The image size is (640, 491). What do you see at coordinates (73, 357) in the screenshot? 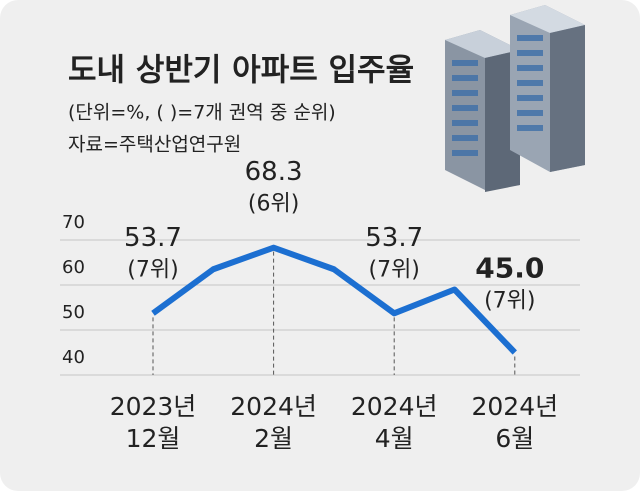
I see `y-tick-label: 40` at bounding box center [73, 357].